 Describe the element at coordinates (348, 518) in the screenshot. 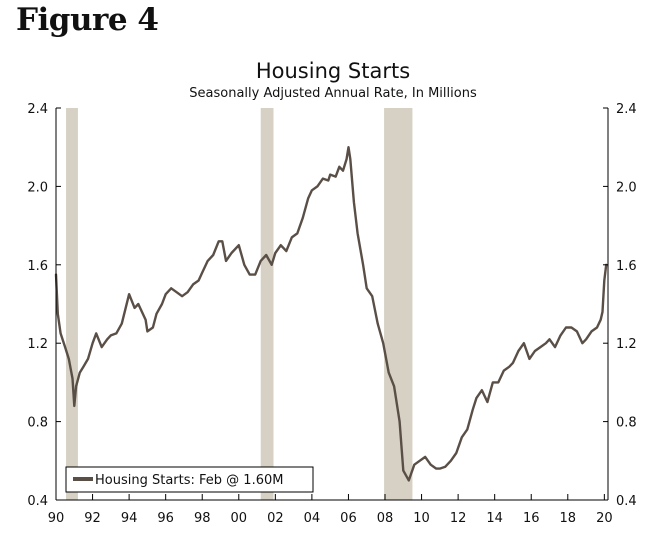

I see `x-tick-label: 06` at that location.